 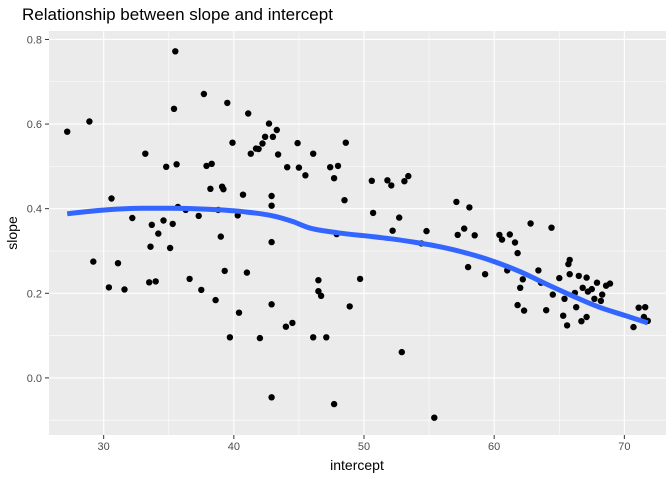 What do you see at coordinates (494, 447) in the screenshot?
I see `x-tick-label: 60` at bounding box center [494, 447].